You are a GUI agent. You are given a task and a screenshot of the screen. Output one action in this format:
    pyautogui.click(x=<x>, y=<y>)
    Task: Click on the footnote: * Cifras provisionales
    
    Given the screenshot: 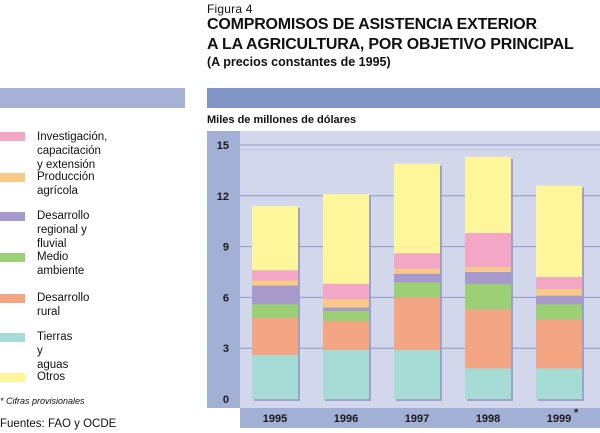 What is the action you would take?
    pyautogui.click(x=42, y=401)
    